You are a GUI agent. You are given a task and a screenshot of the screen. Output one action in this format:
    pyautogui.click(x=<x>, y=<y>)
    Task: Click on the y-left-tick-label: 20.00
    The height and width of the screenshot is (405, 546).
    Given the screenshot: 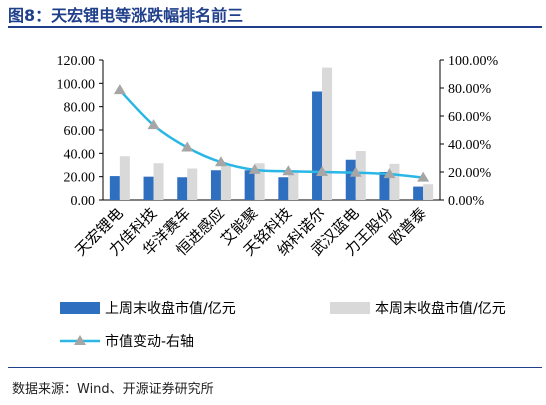 What is the action you would take?
    pyautogui.click(x=80, y=178)
    